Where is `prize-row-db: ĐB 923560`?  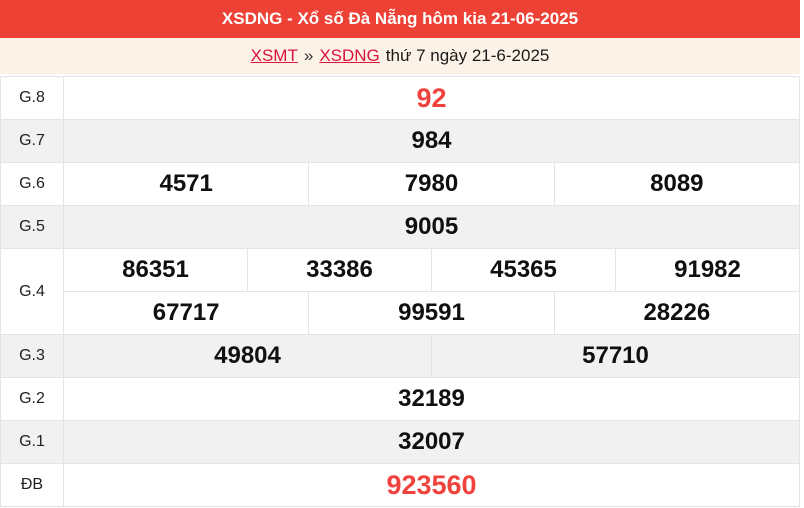 prize-row-db: ĐB 923560 is located at coordinates (400, 484).